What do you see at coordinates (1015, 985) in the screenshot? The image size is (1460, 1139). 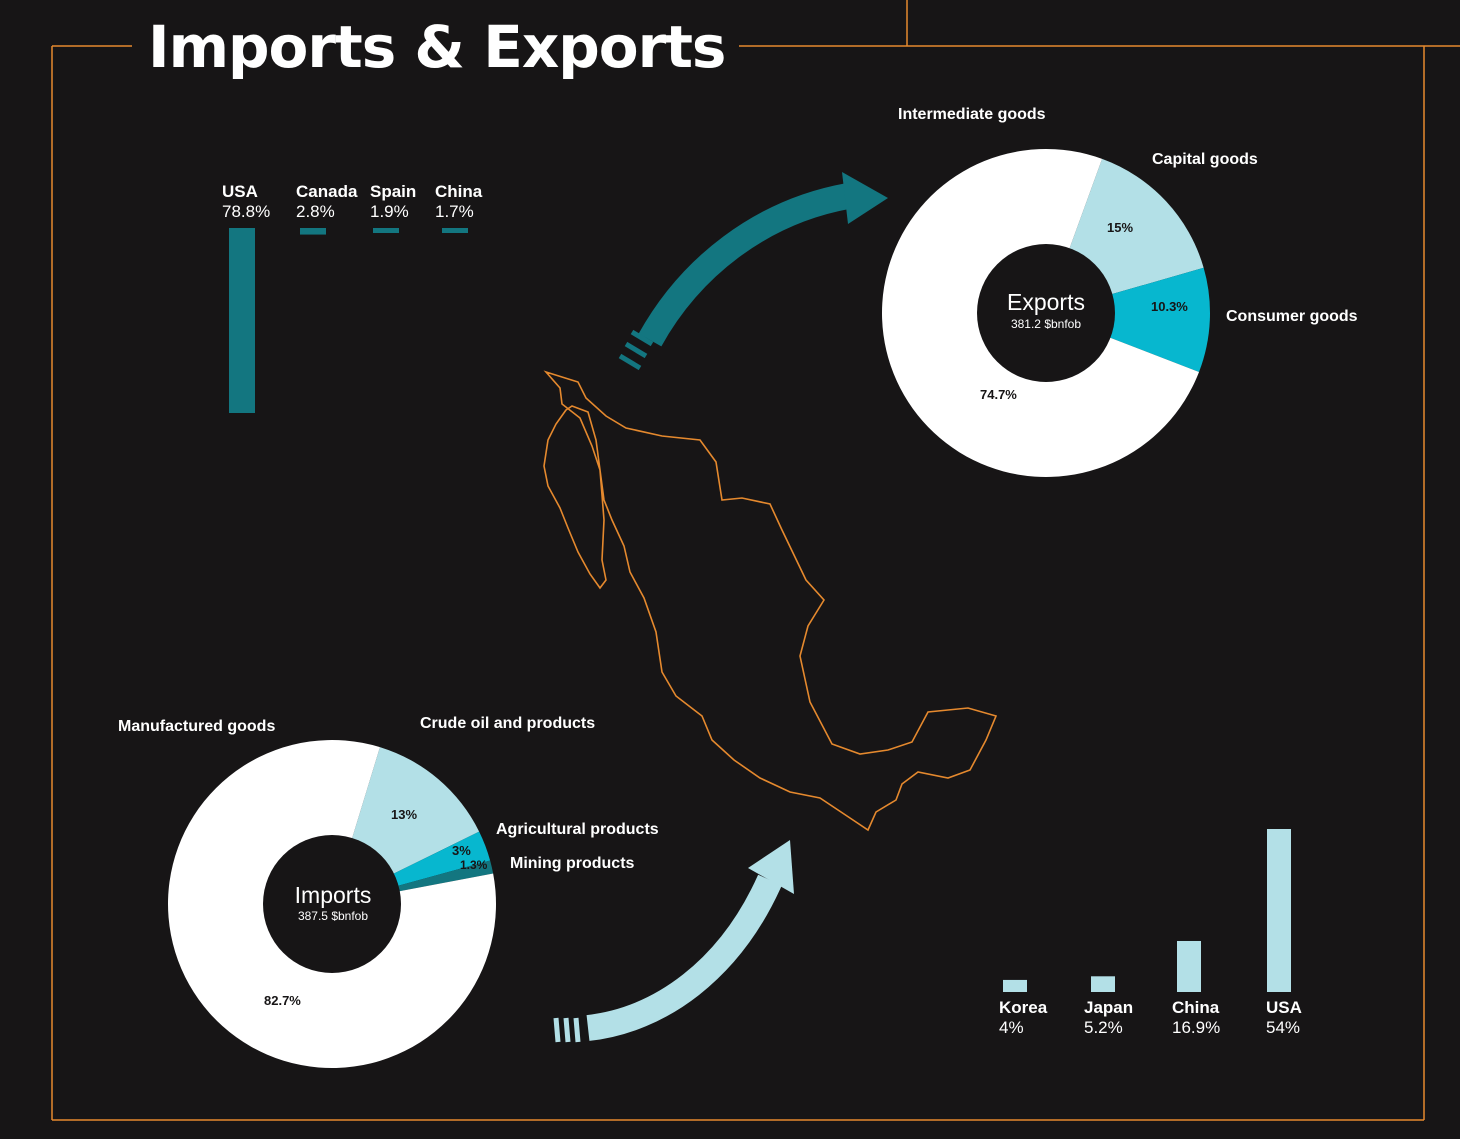 I see `import-bar-korea` at bounding box center [1015, 985].